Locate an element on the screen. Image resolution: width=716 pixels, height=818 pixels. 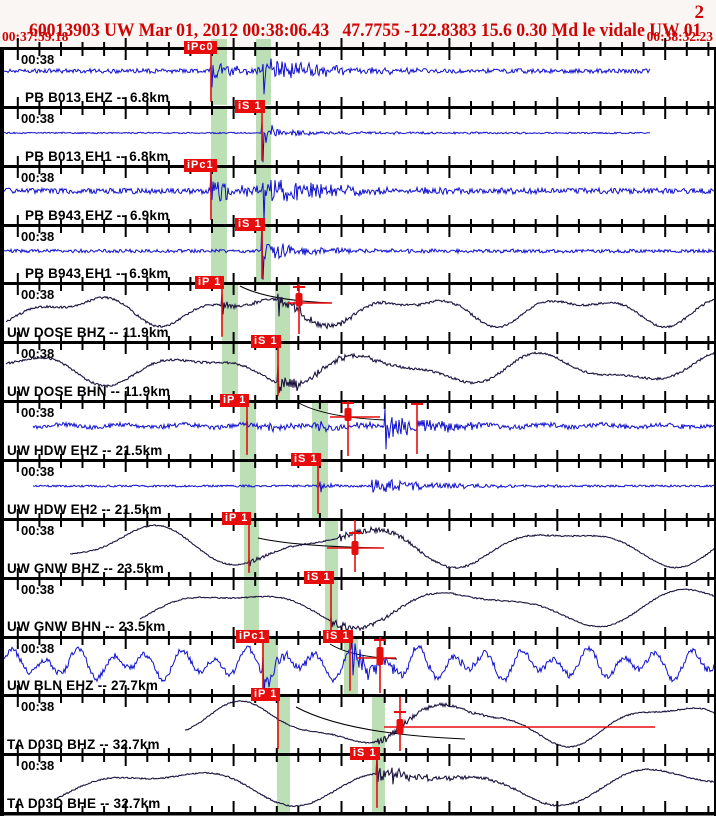
trace-station-label: TA D03D BHE -- 32.7km is located at coordinates (84, 804).